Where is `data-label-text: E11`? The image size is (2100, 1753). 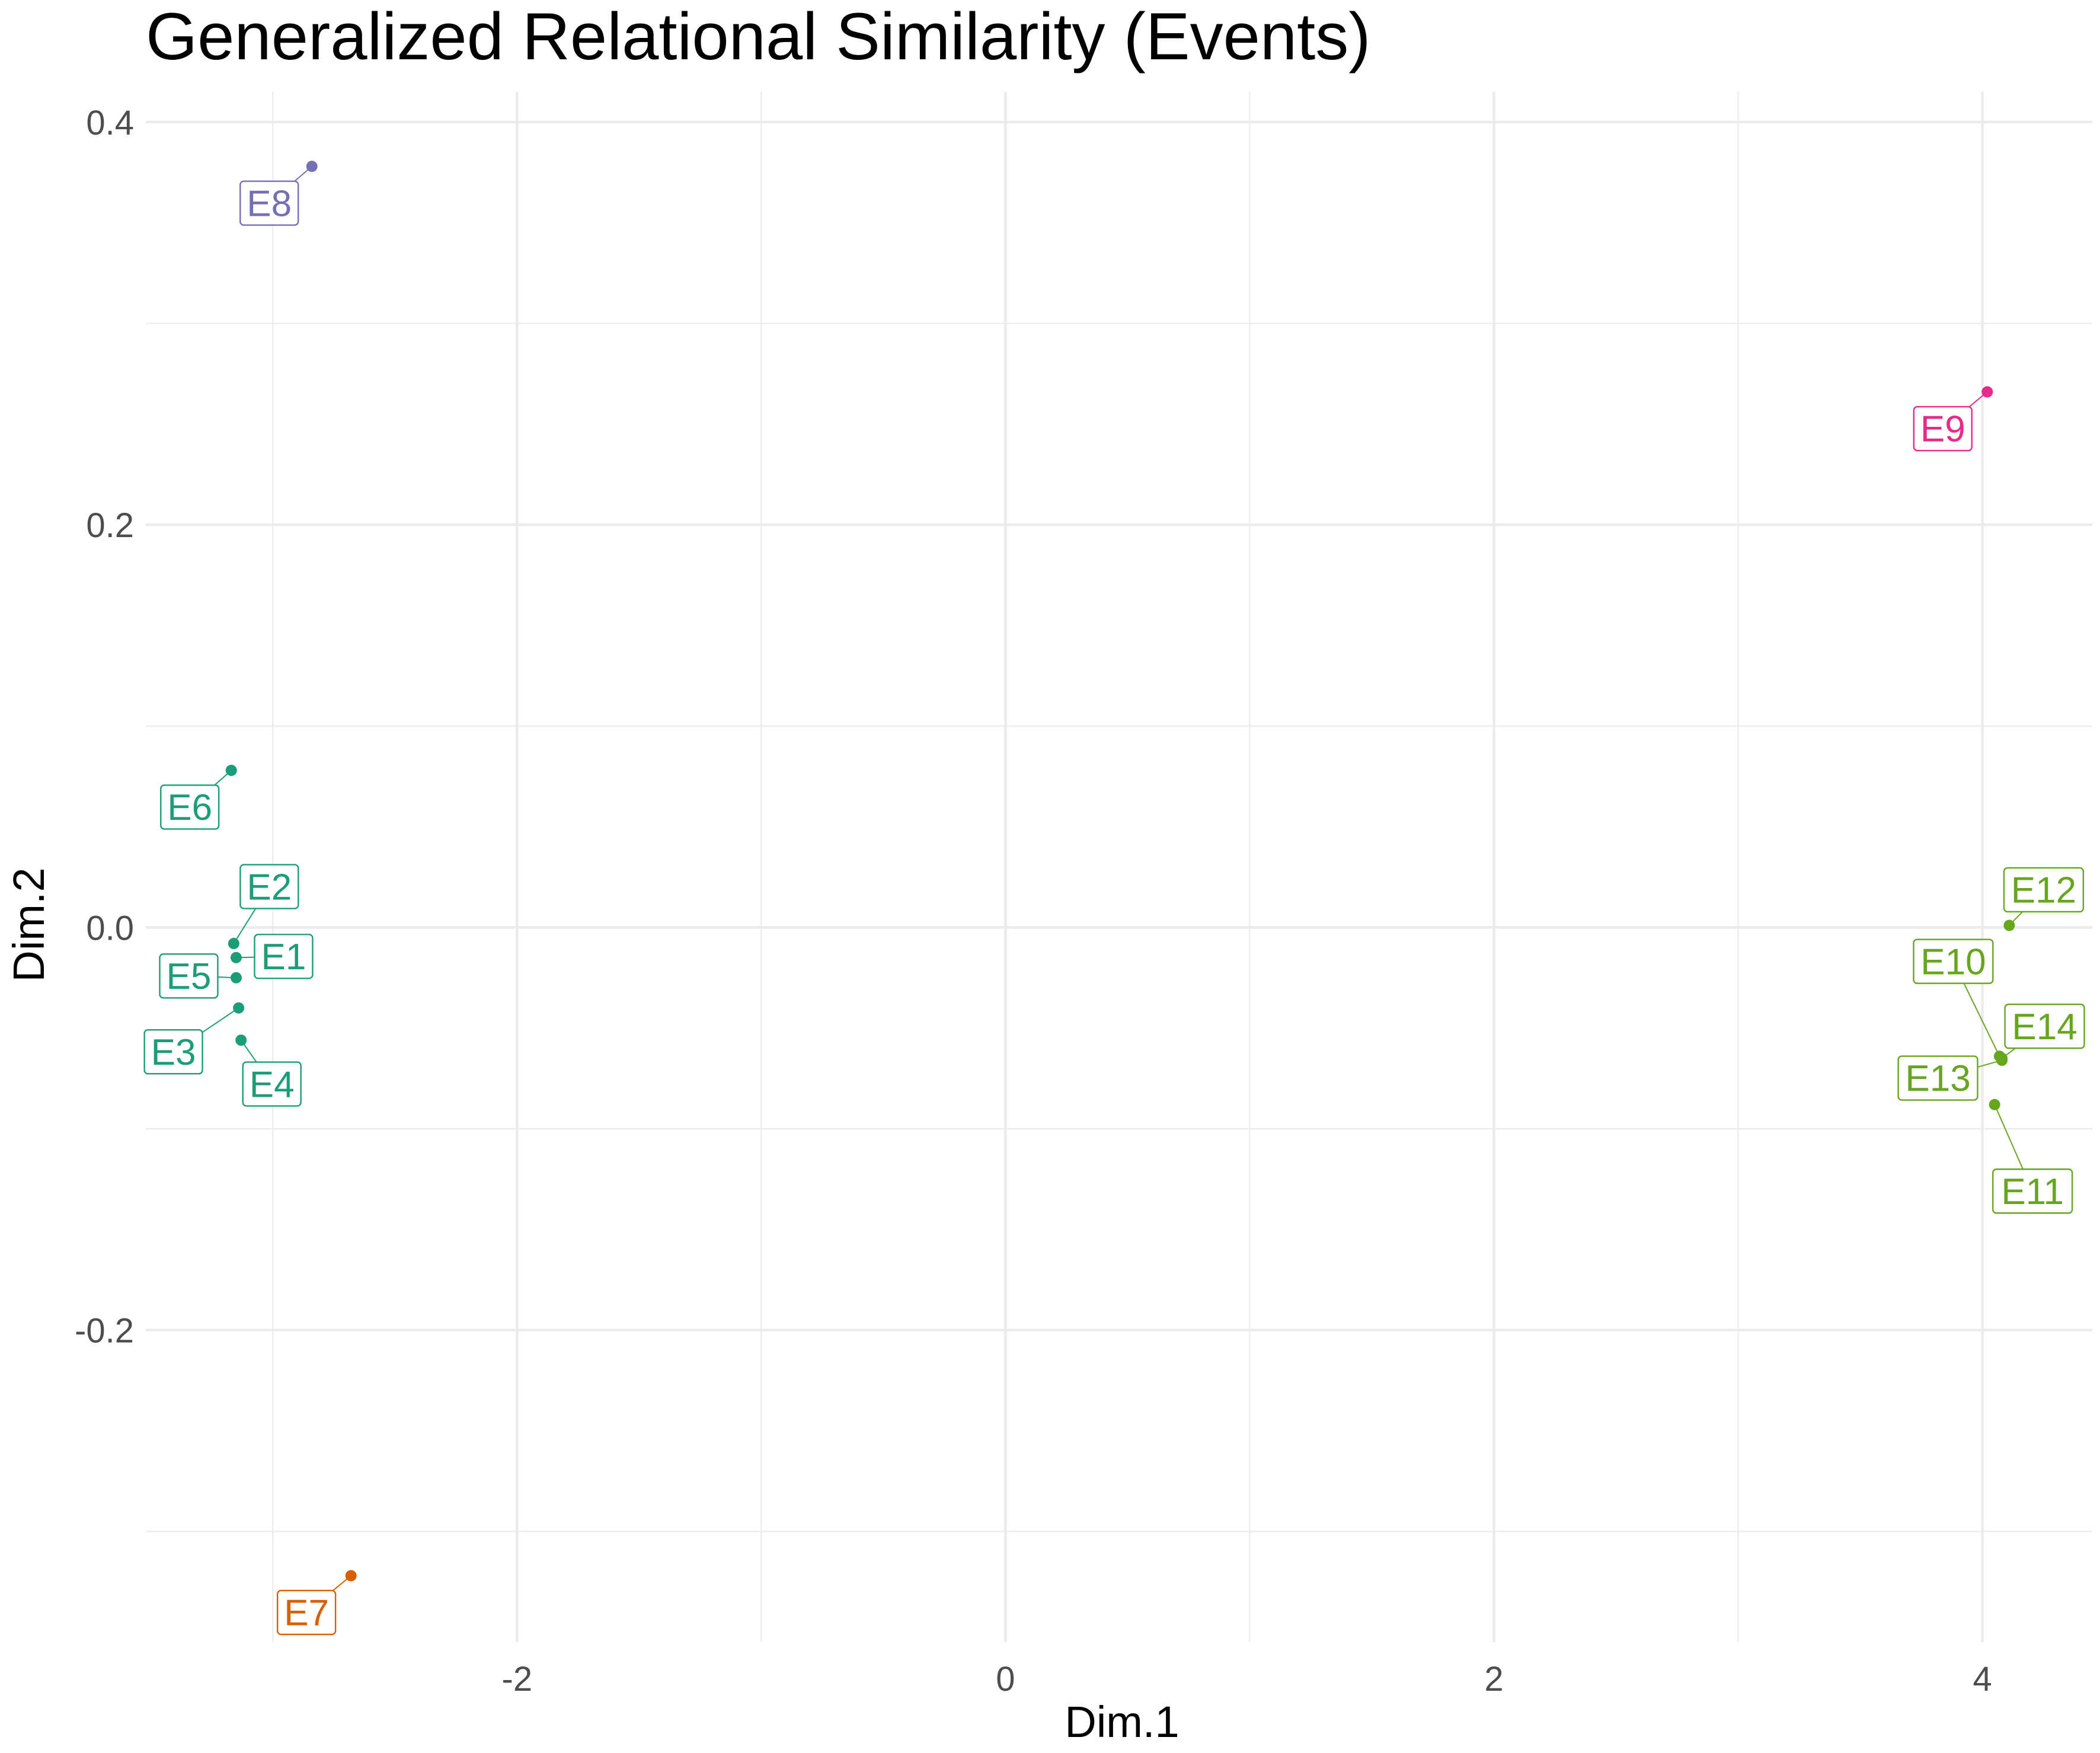
data-label-text: E11 is located at coordinates (2032, 1191).